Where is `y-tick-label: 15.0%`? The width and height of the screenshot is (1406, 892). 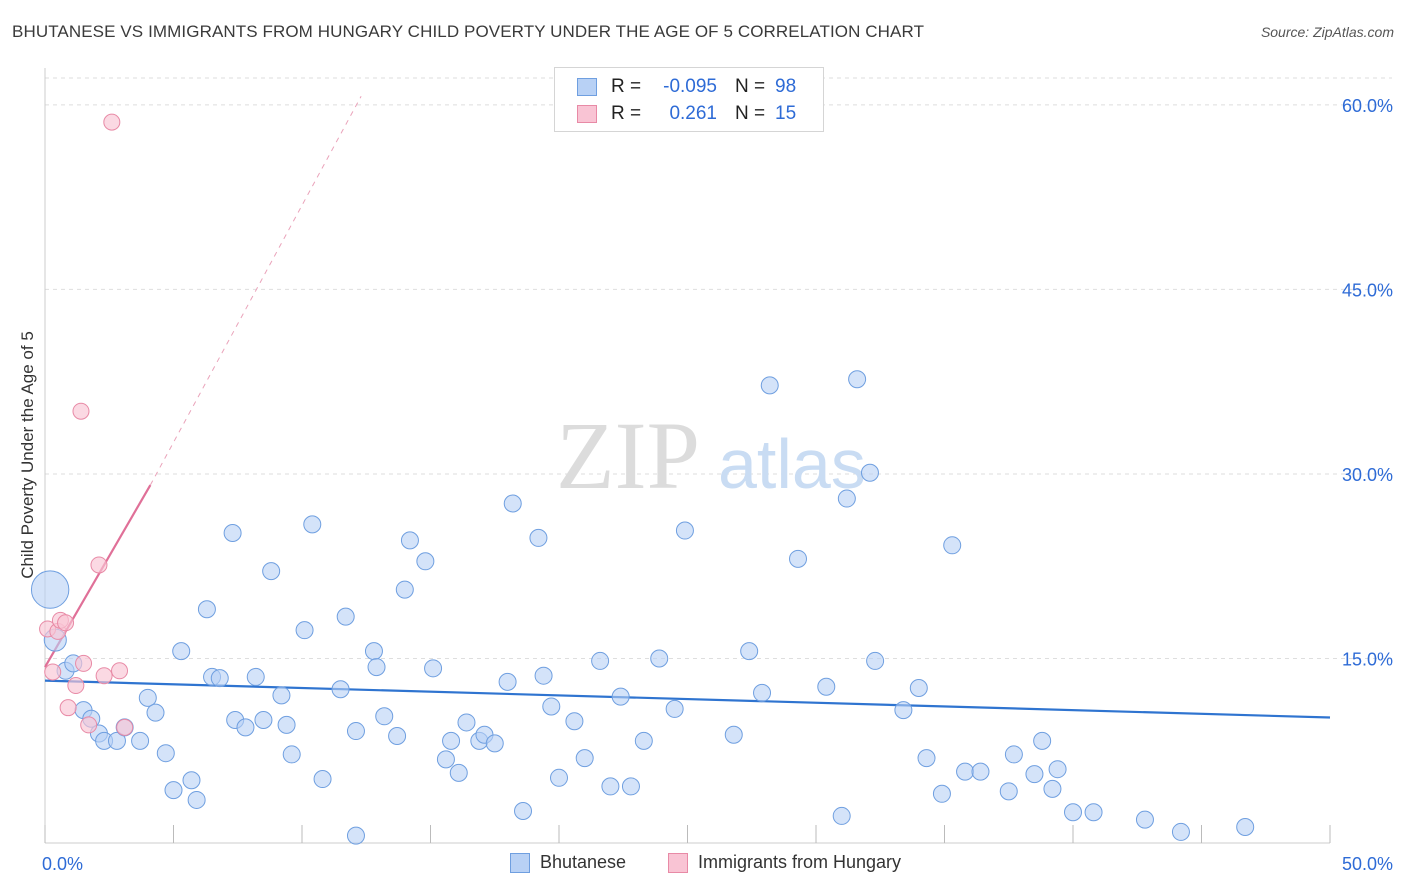
y-tick-label: 15.0% is located at coordinates (1367, 659).